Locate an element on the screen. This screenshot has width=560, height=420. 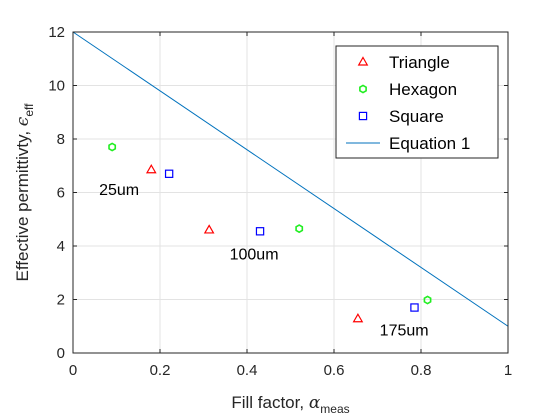
legend-entry: Square is located at coordinates (401, 116).